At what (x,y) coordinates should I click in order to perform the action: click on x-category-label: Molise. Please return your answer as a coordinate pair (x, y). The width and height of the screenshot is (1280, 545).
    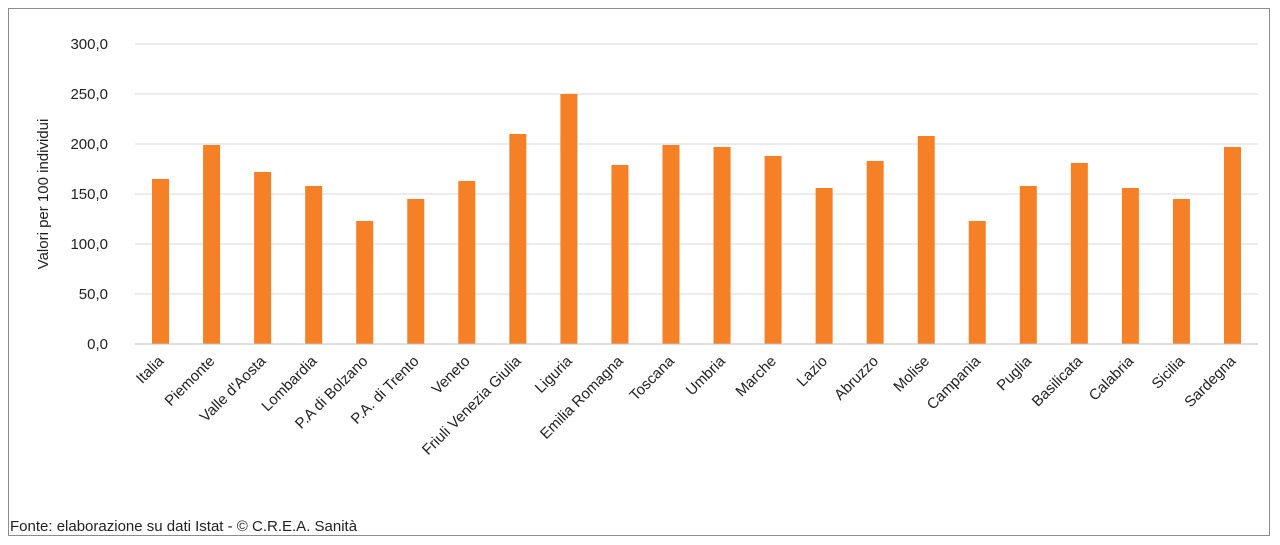
    Looking at the image, I should click on (911, 374).